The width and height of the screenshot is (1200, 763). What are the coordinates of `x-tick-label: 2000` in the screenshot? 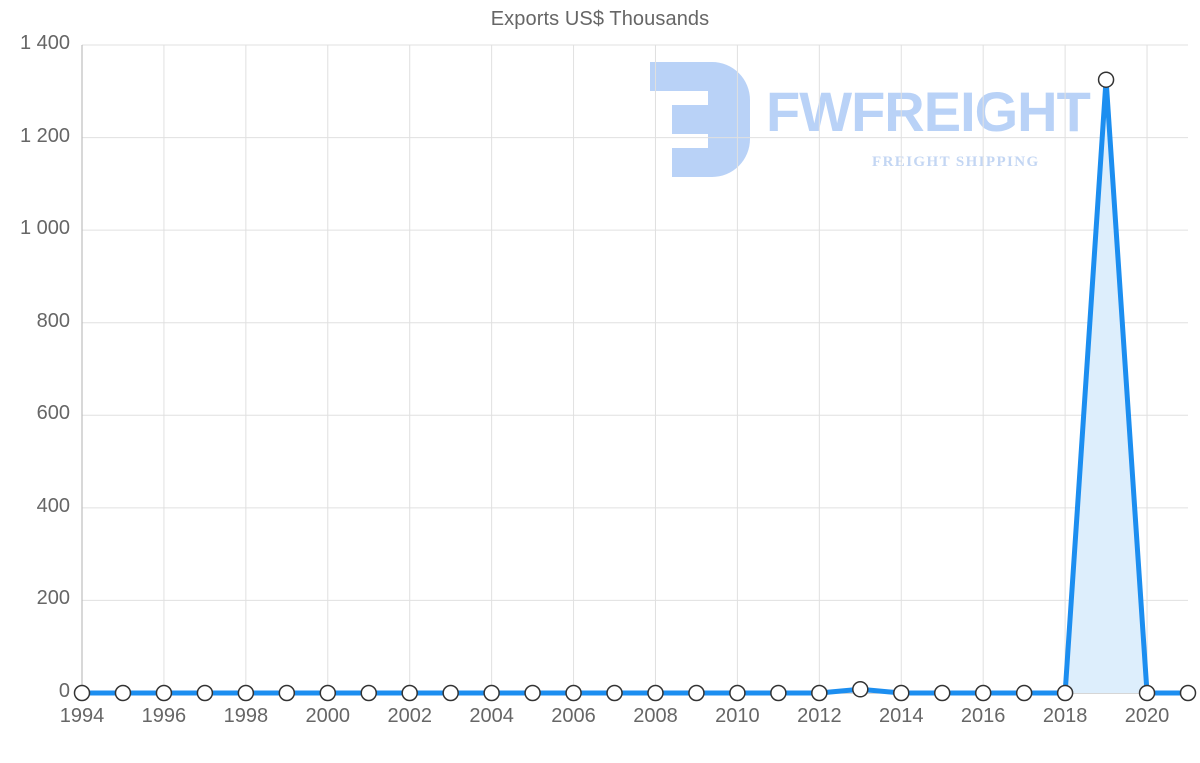 It's located at (328, 716).